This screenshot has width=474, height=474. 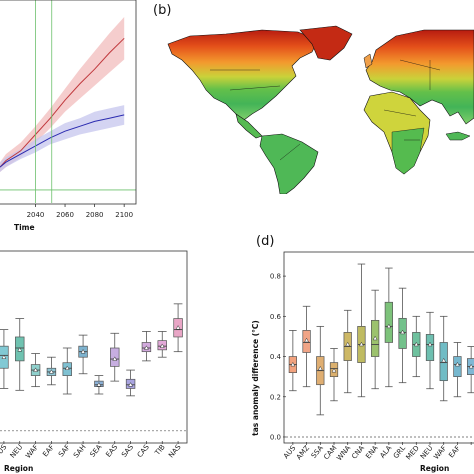 I want to click on panel-a-plot-area, so click(x=68, y=101).